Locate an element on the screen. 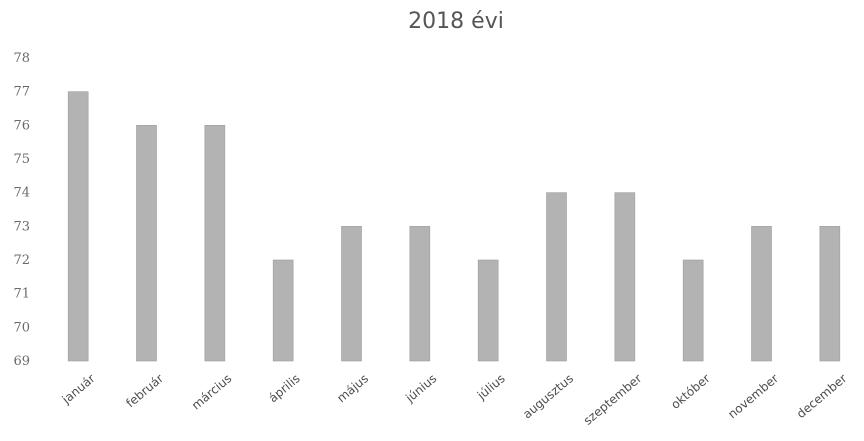 The image size is (864, 441). x-tick-label: szeptember is located at coordinates (613, 399).